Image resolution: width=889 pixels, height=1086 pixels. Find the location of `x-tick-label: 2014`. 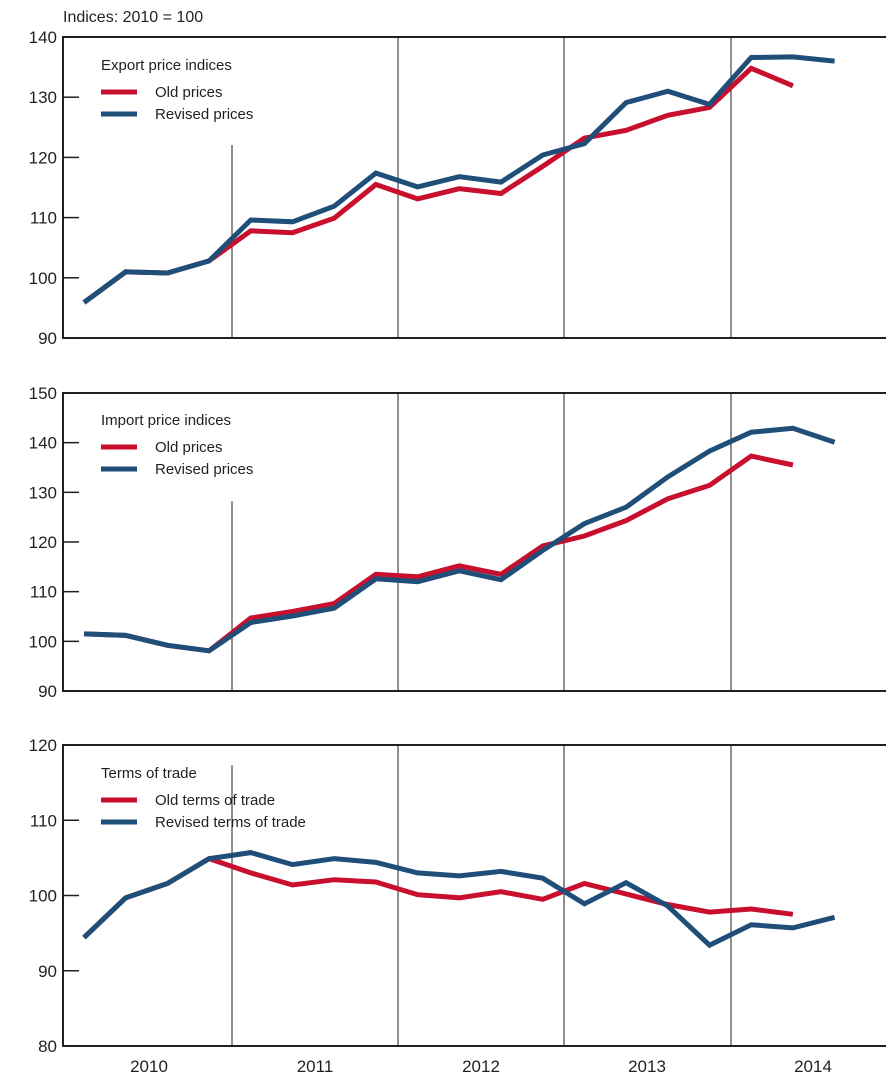

x-tick-label: 2014 is located at coordinates (813, 1066).